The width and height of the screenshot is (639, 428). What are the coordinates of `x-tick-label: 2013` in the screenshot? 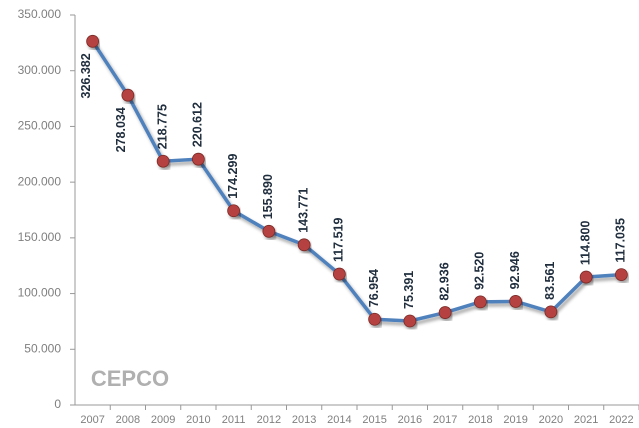 It's located at (304, 420).